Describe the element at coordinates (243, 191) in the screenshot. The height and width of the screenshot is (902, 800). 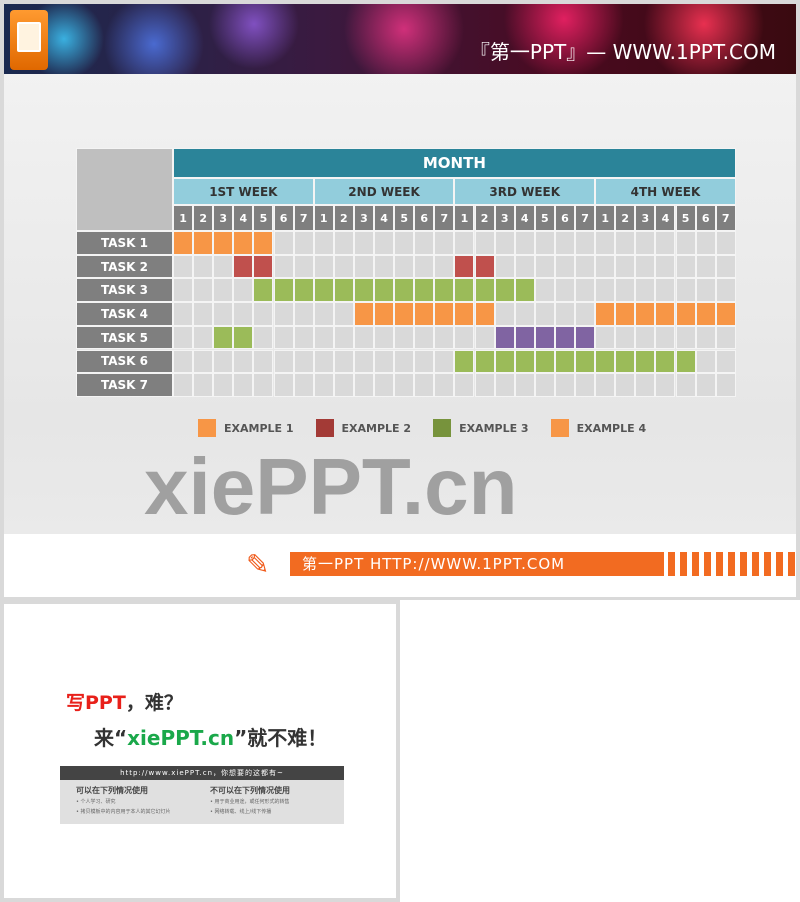
I see `week-header: 1ST WEEK` at that location.